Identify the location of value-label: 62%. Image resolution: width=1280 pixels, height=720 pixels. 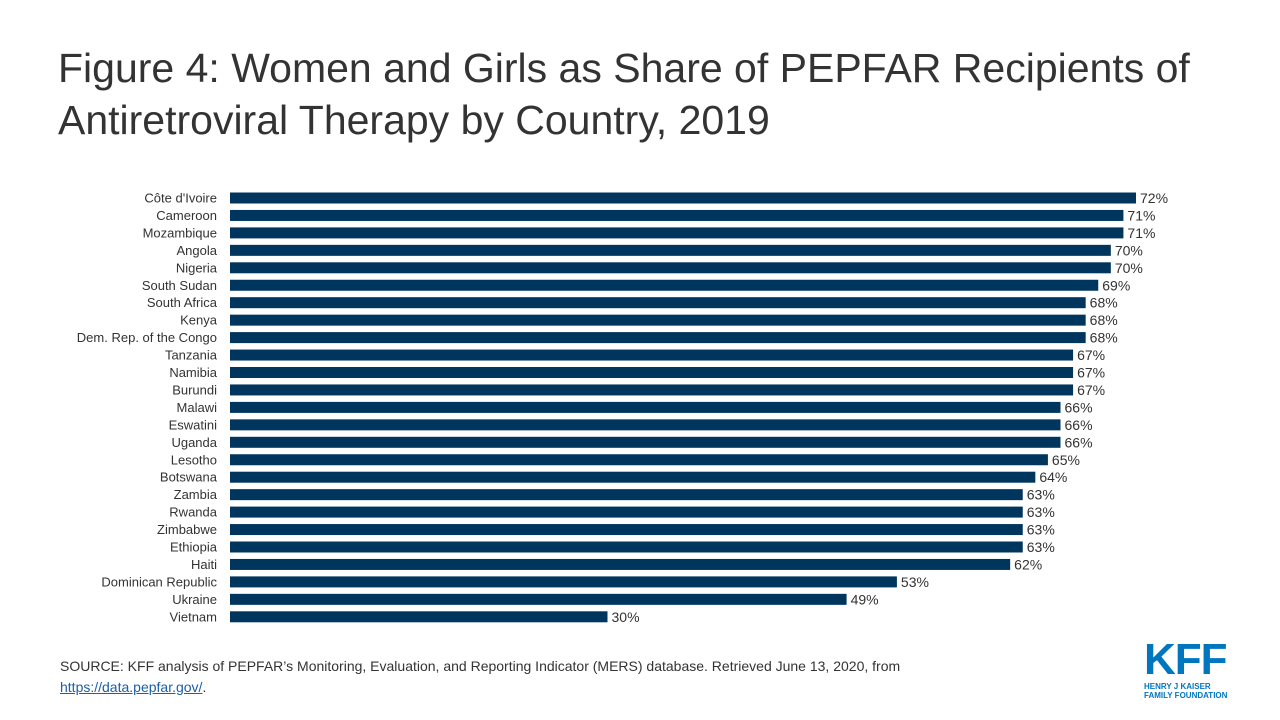
(1028, 564).